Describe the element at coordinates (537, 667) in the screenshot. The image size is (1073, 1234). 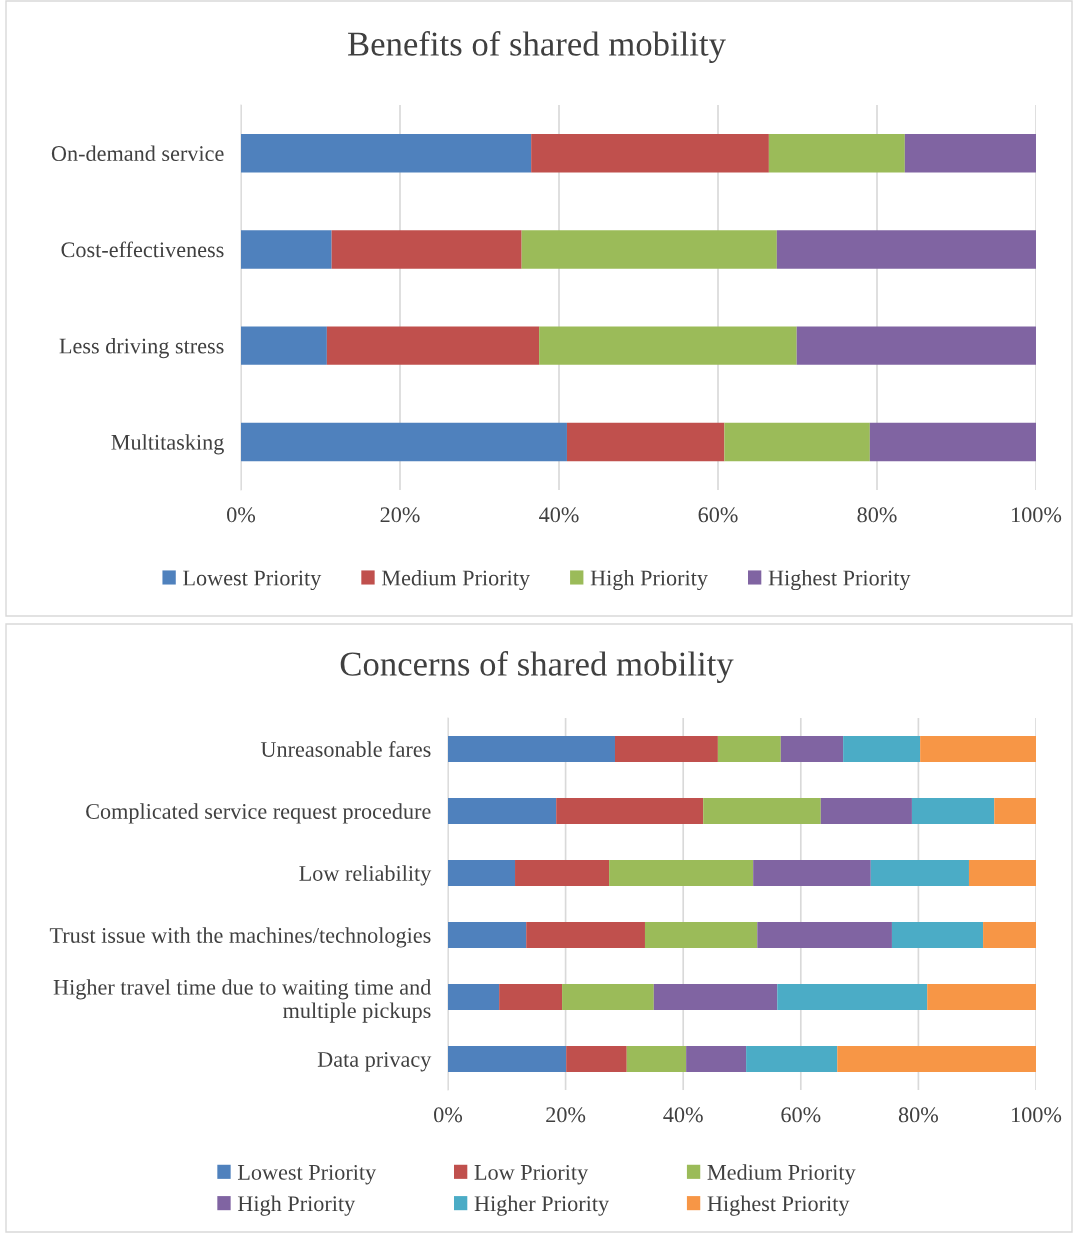
I see `chart-title: Concerns of shared mobility` at that location.